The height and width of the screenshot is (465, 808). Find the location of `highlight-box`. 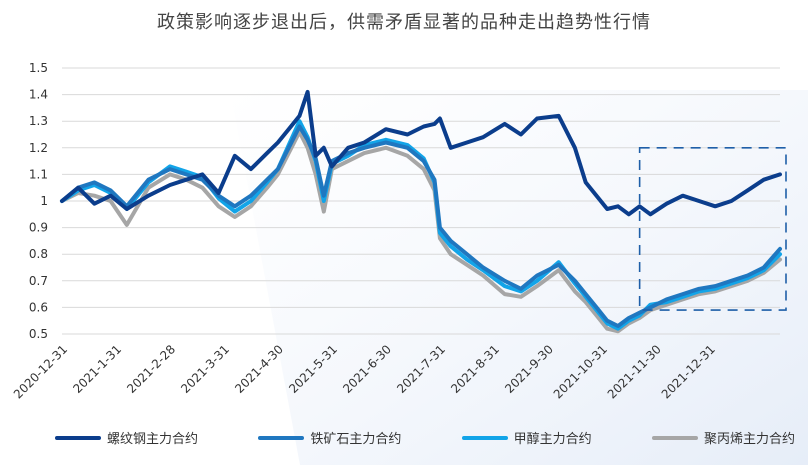

highlight-box is located at coordinates (712, 229).